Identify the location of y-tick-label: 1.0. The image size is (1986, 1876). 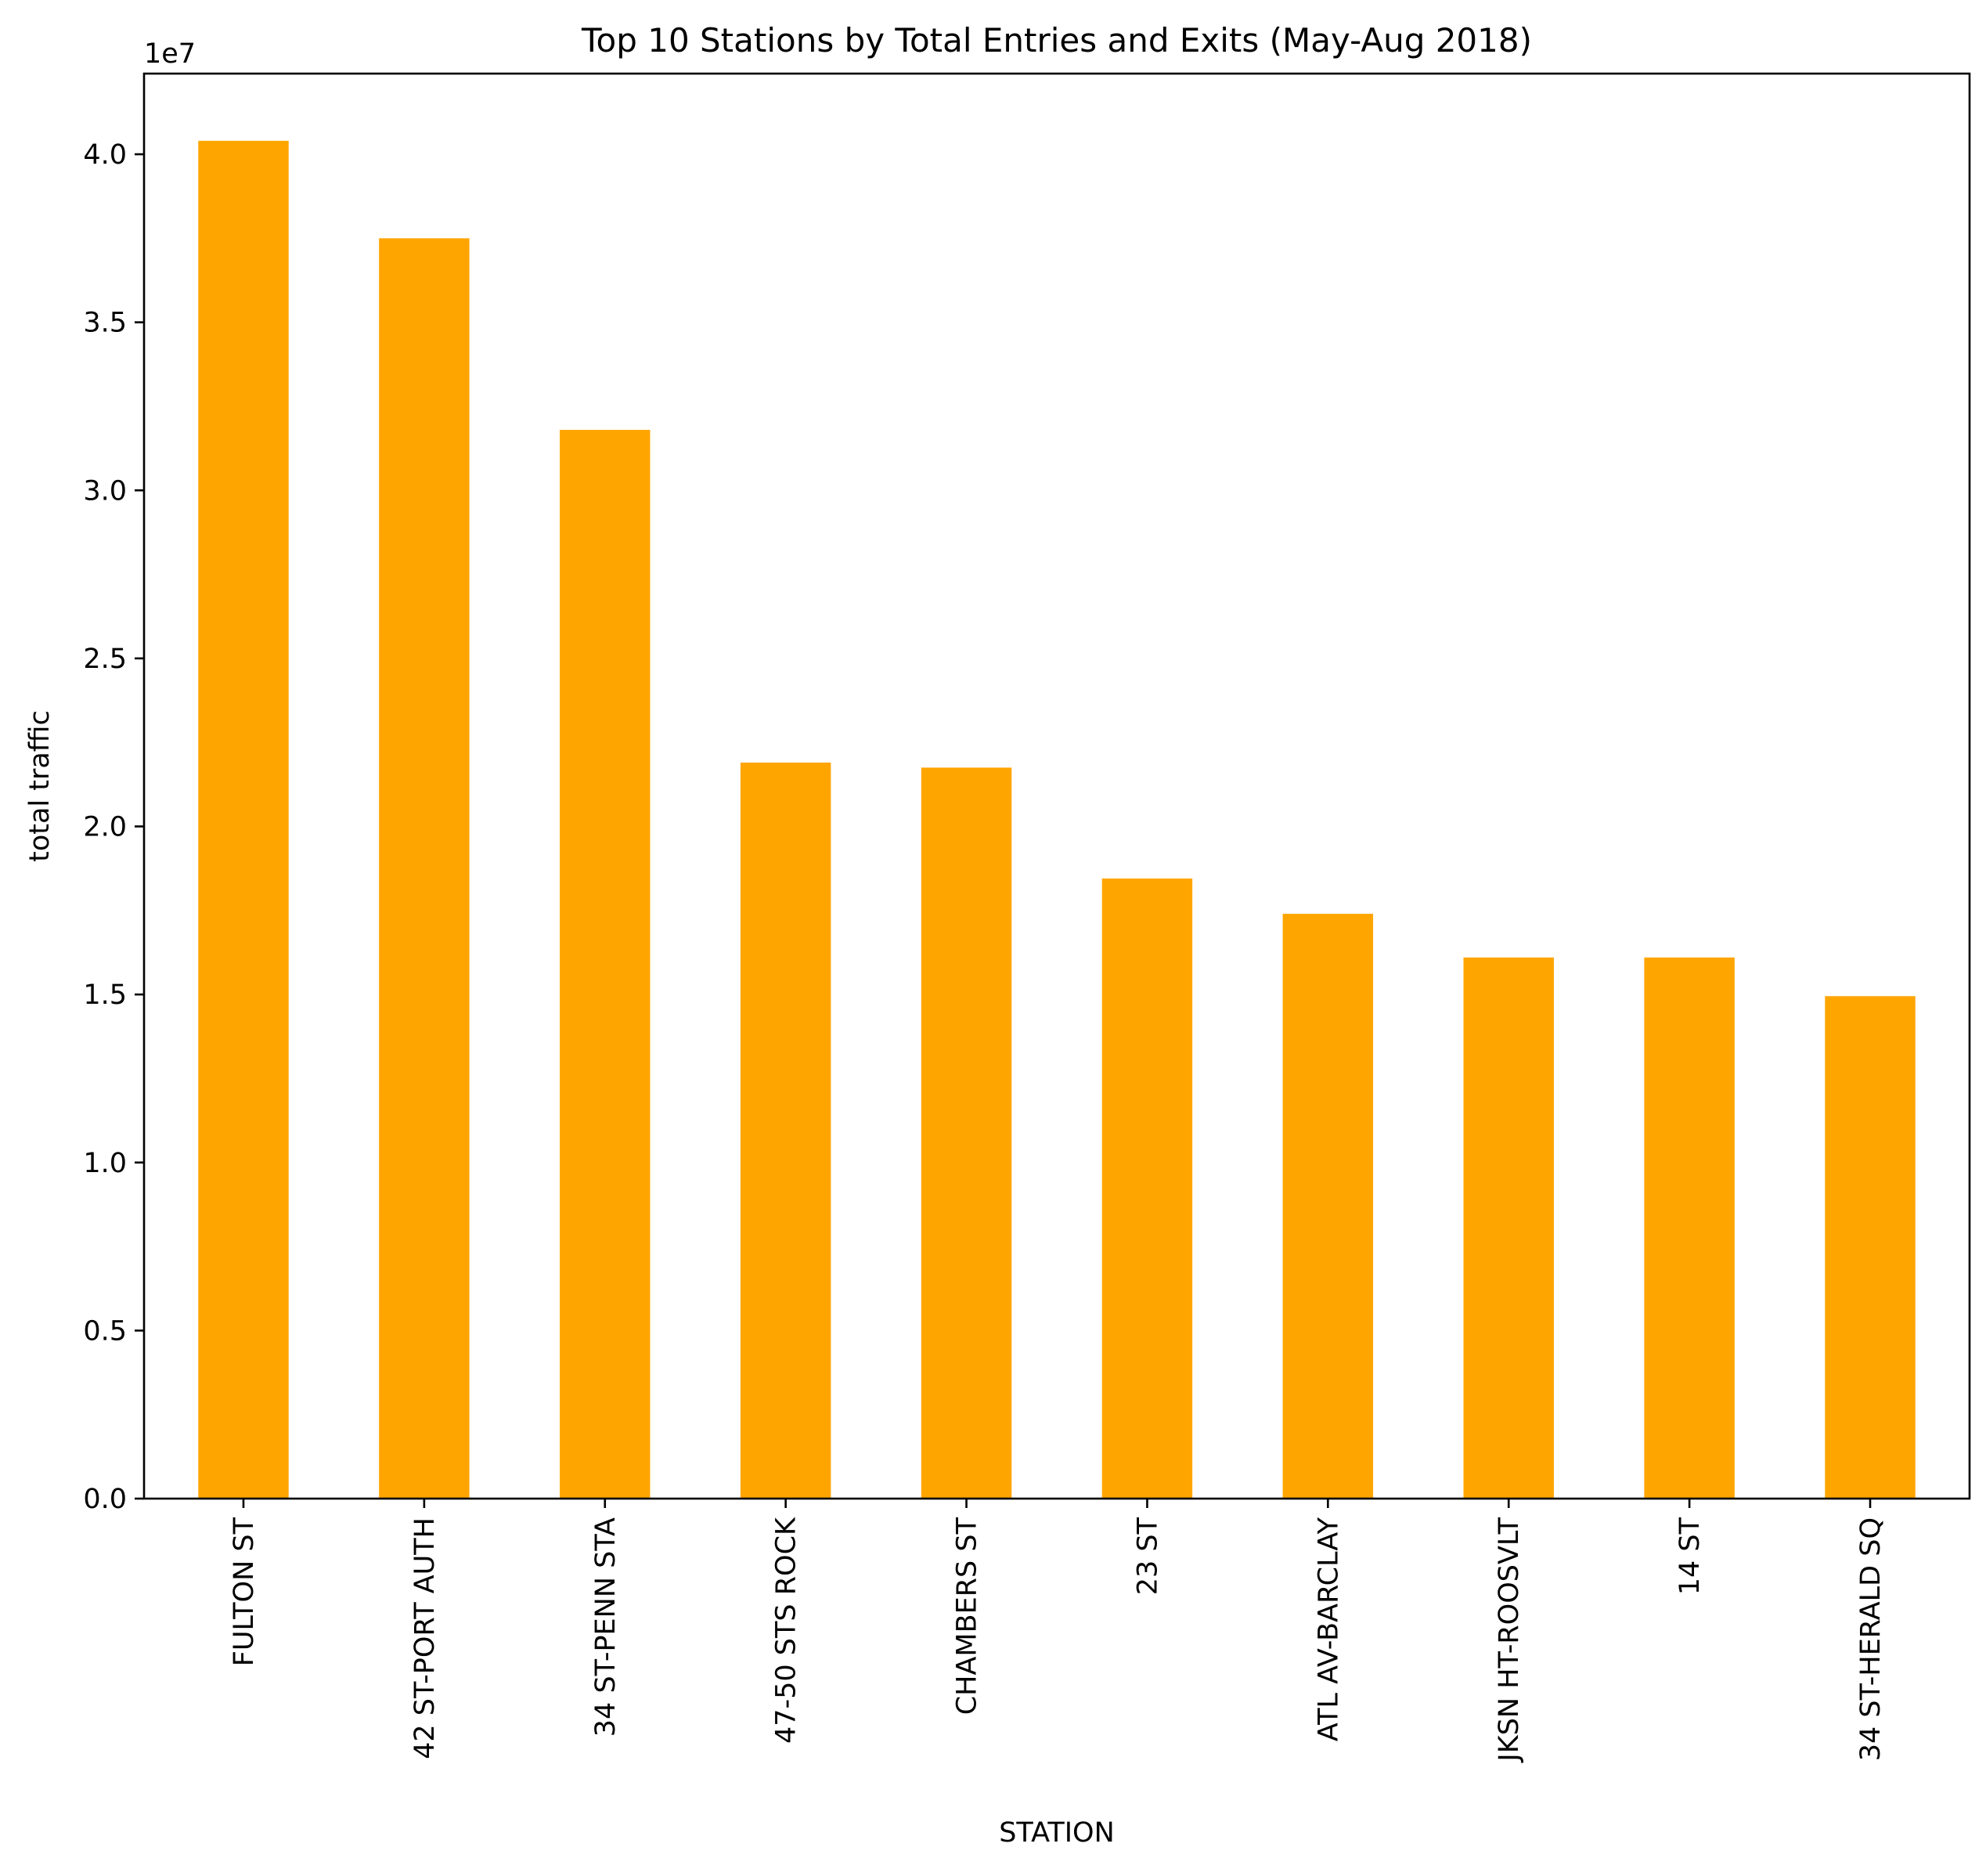
(105, 1163).